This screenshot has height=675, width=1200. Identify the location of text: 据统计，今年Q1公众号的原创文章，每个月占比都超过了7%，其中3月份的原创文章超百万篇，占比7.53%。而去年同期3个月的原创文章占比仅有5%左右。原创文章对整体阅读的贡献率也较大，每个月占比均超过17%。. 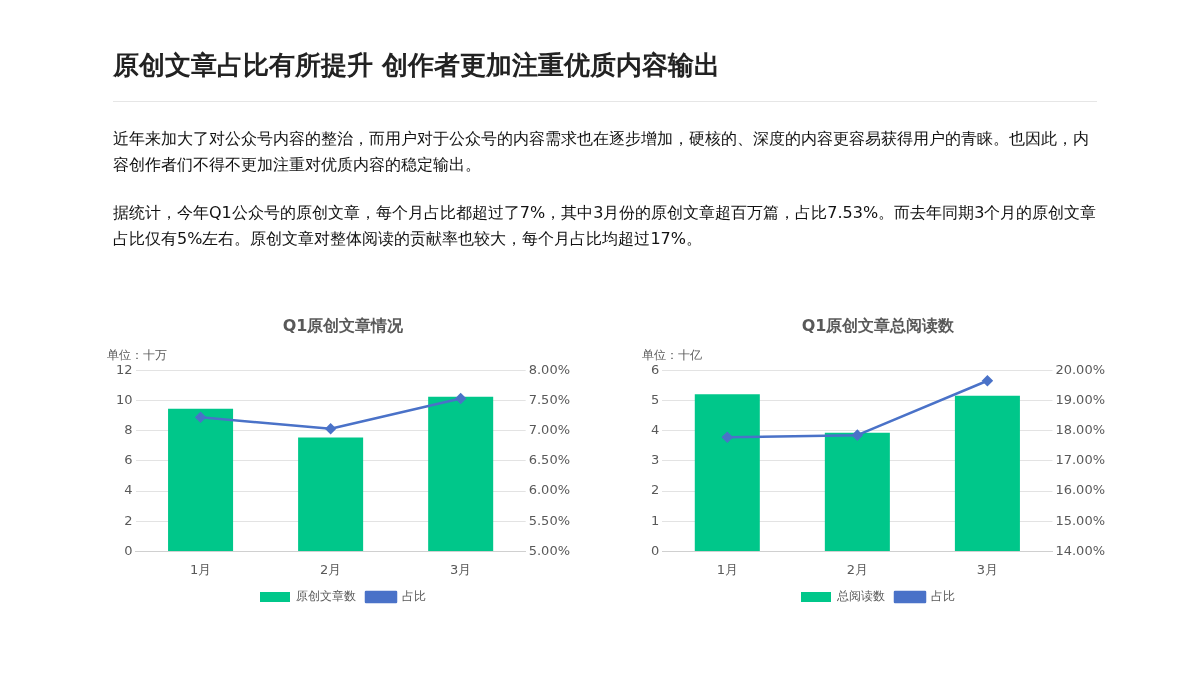
(605, 226).